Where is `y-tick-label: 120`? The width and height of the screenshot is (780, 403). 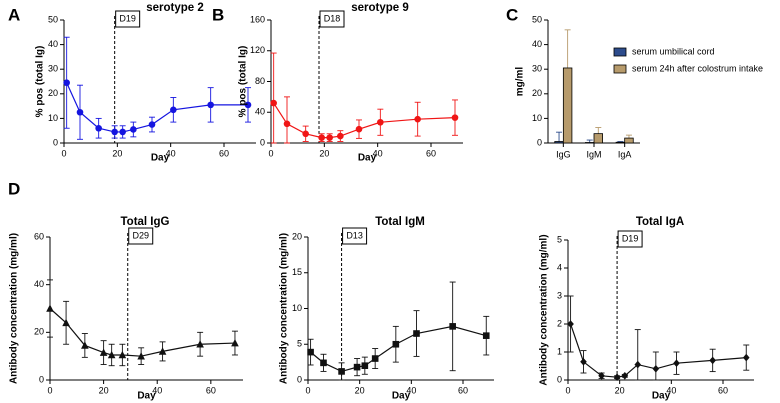
y-tick-label: 120 is located at coordinates (257, 50).